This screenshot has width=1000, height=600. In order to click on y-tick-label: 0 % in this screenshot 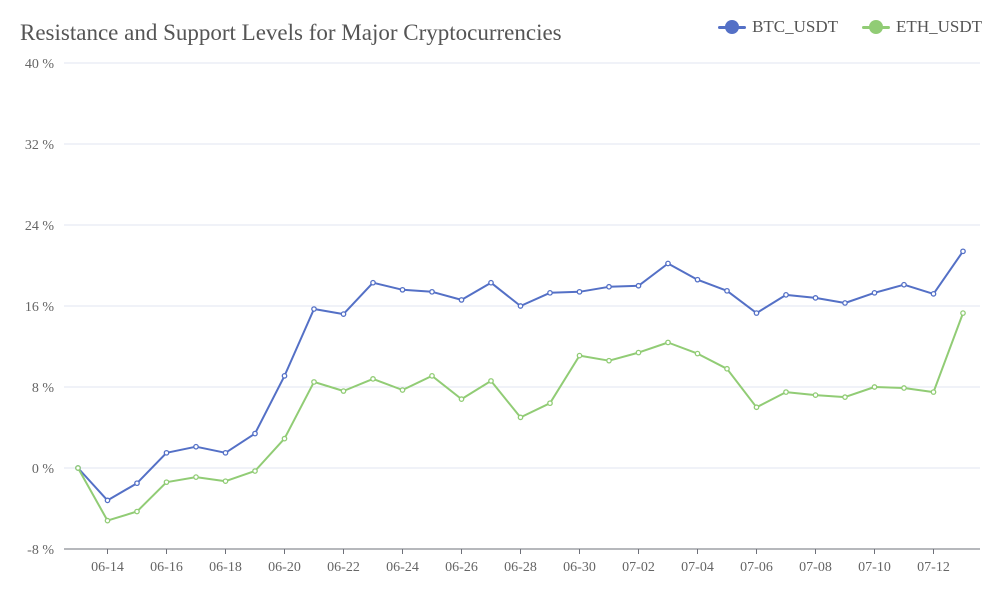, I will do `click(43, 469)`.